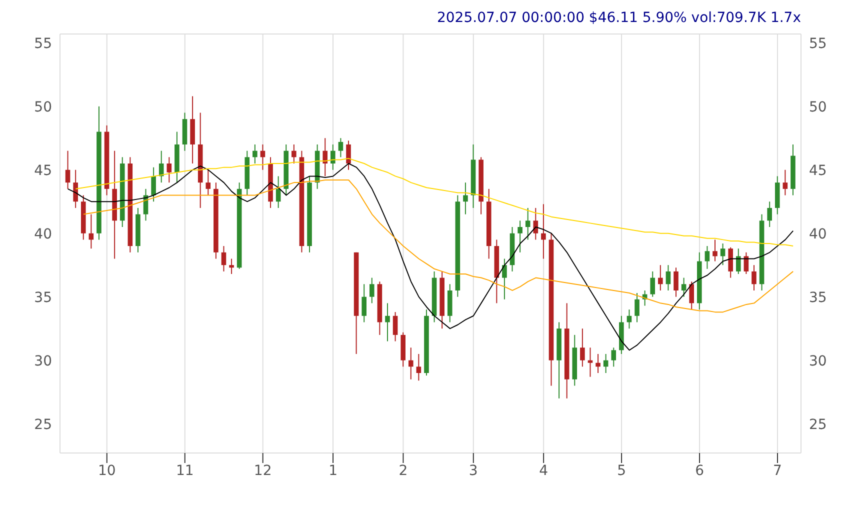  Describe the element at coordinates (43, 298) in the screenshot. I see `y-tick-label: 35` at that location.